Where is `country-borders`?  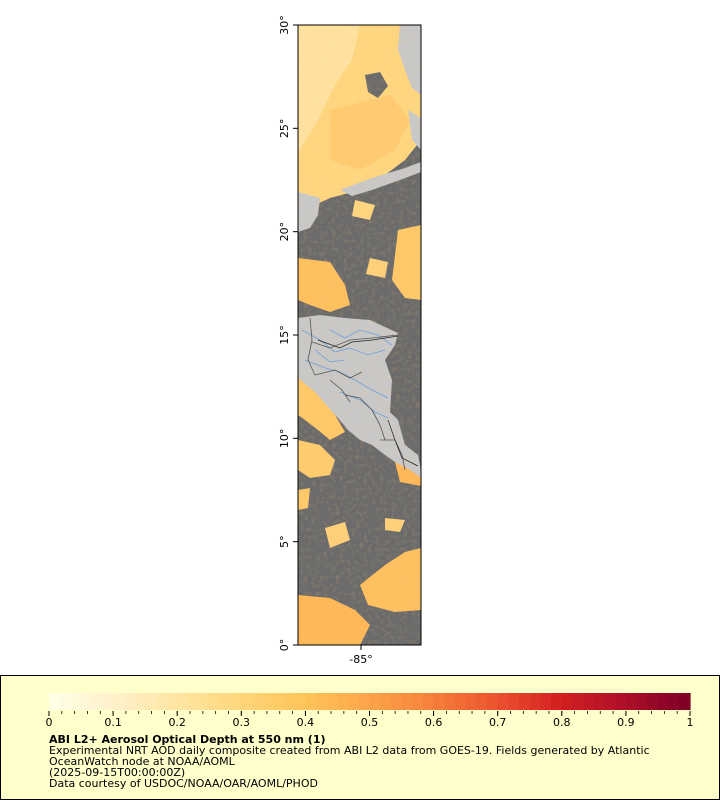
country-borders is located at coordinates (356, 394).